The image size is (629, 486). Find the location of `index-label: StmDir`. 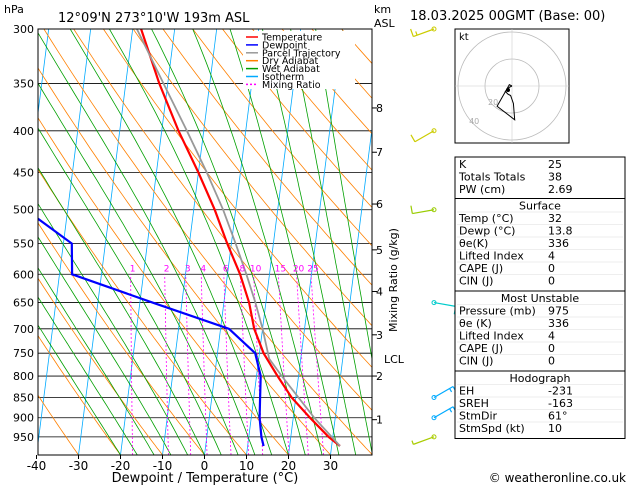

index-label: StmDir is located at coordinates (478, 416).